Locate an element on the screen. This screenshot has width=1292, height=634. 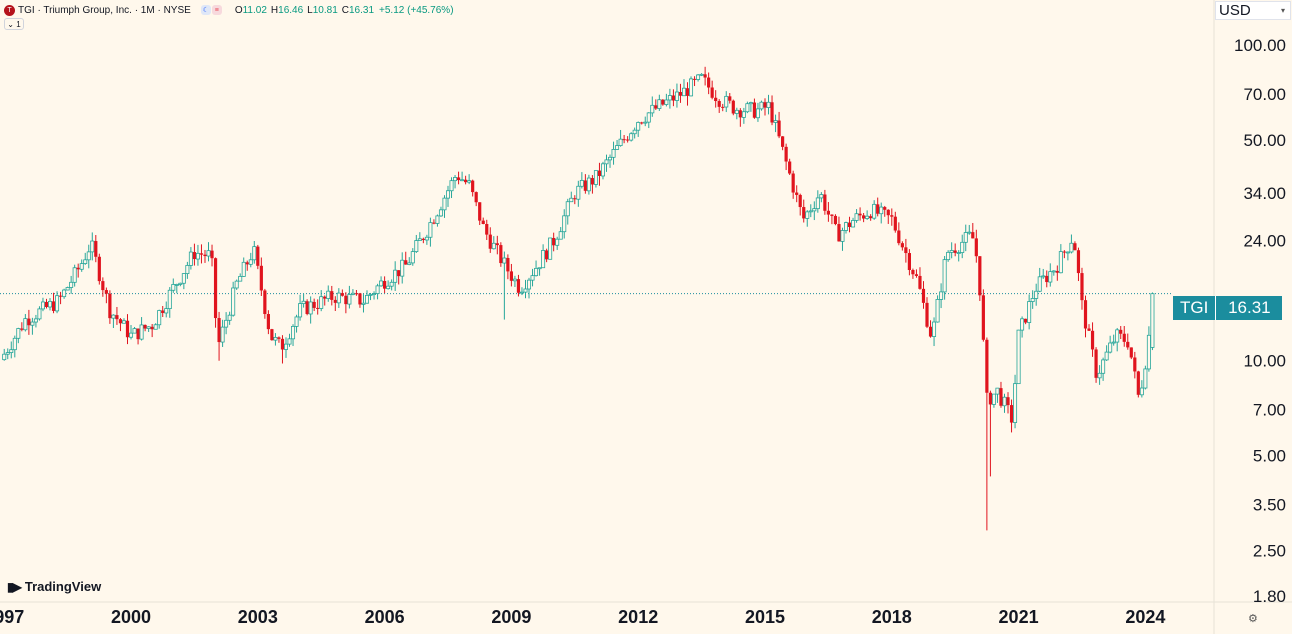
settings-icon: ⚙ is located at coordinates (1253, 619).